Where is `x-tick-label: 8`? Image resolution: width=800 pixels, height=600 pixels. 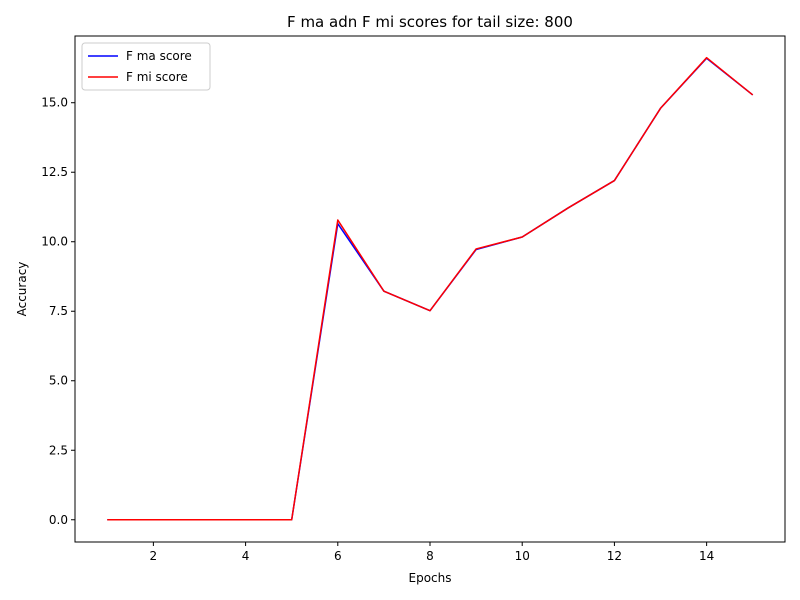 x-tick-label: 8 is located at coordinates (430, 556).